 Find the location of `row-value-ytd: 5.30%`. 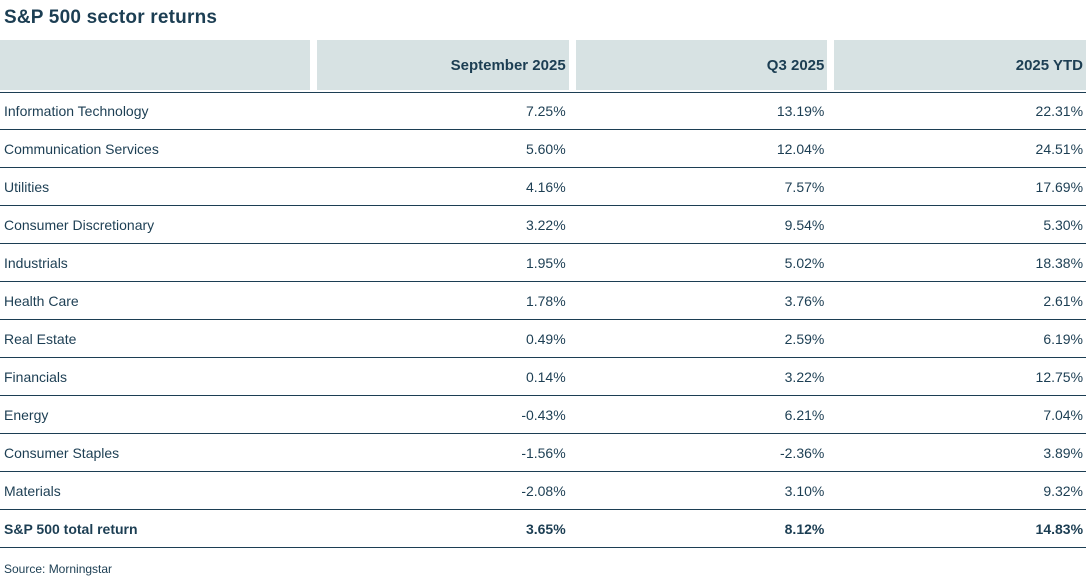

row-value-ytd: 5.30% is located at coordinates (1063, 224).